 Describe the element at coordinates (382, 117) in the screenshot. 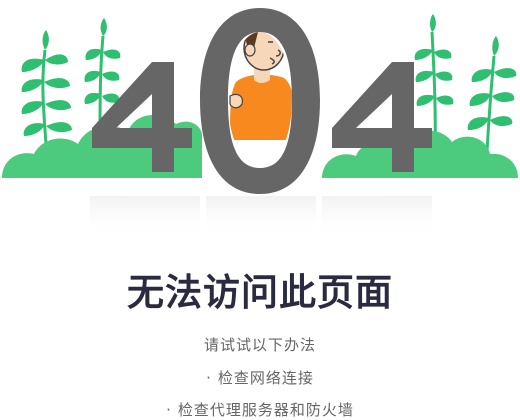

I see `digit-four-right` at that location.